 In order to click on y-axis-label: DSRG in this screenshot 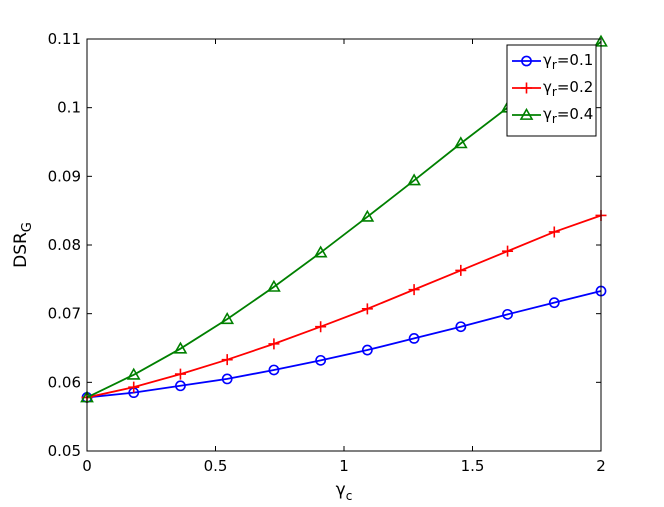, I will do `click(23, 245)`.